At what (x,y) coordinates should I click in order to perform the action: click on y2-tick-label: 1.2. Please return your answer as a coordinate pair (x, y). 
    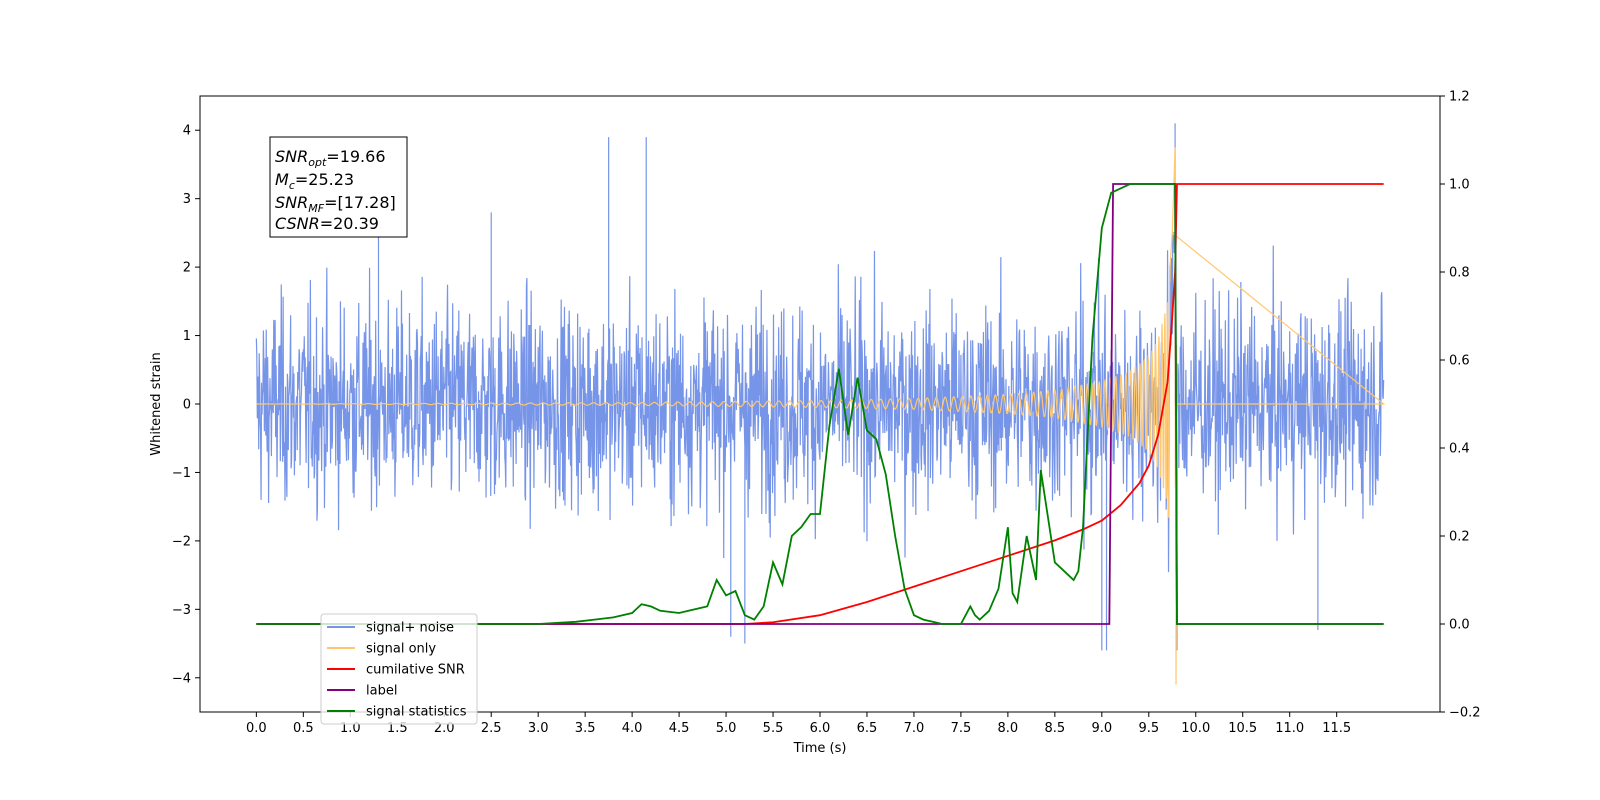
    Looking at the image, I should click on (1459, 97).